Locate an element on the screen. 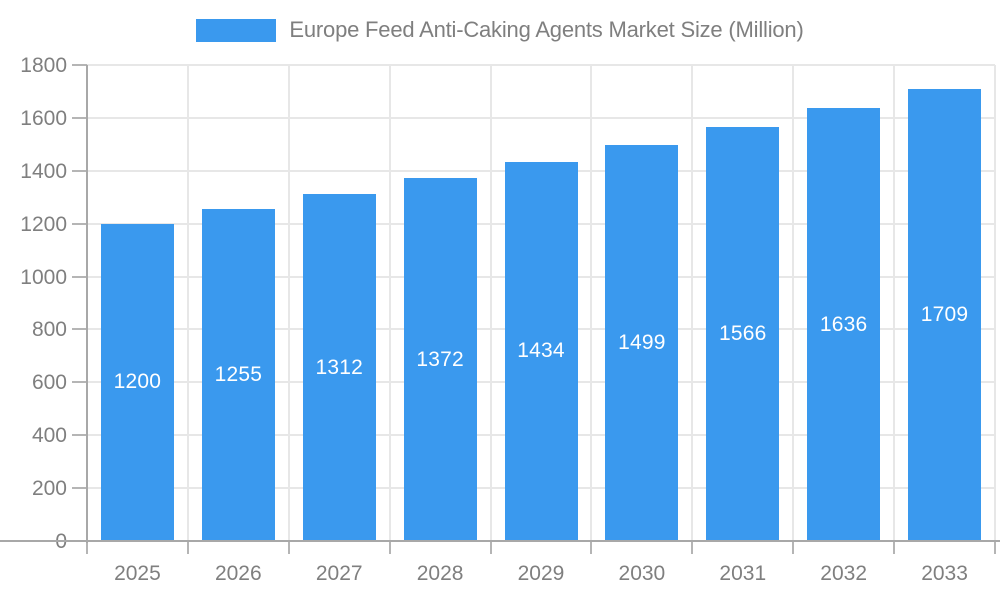  y-tick-label: 1200 is located at coordinates (43, 224).